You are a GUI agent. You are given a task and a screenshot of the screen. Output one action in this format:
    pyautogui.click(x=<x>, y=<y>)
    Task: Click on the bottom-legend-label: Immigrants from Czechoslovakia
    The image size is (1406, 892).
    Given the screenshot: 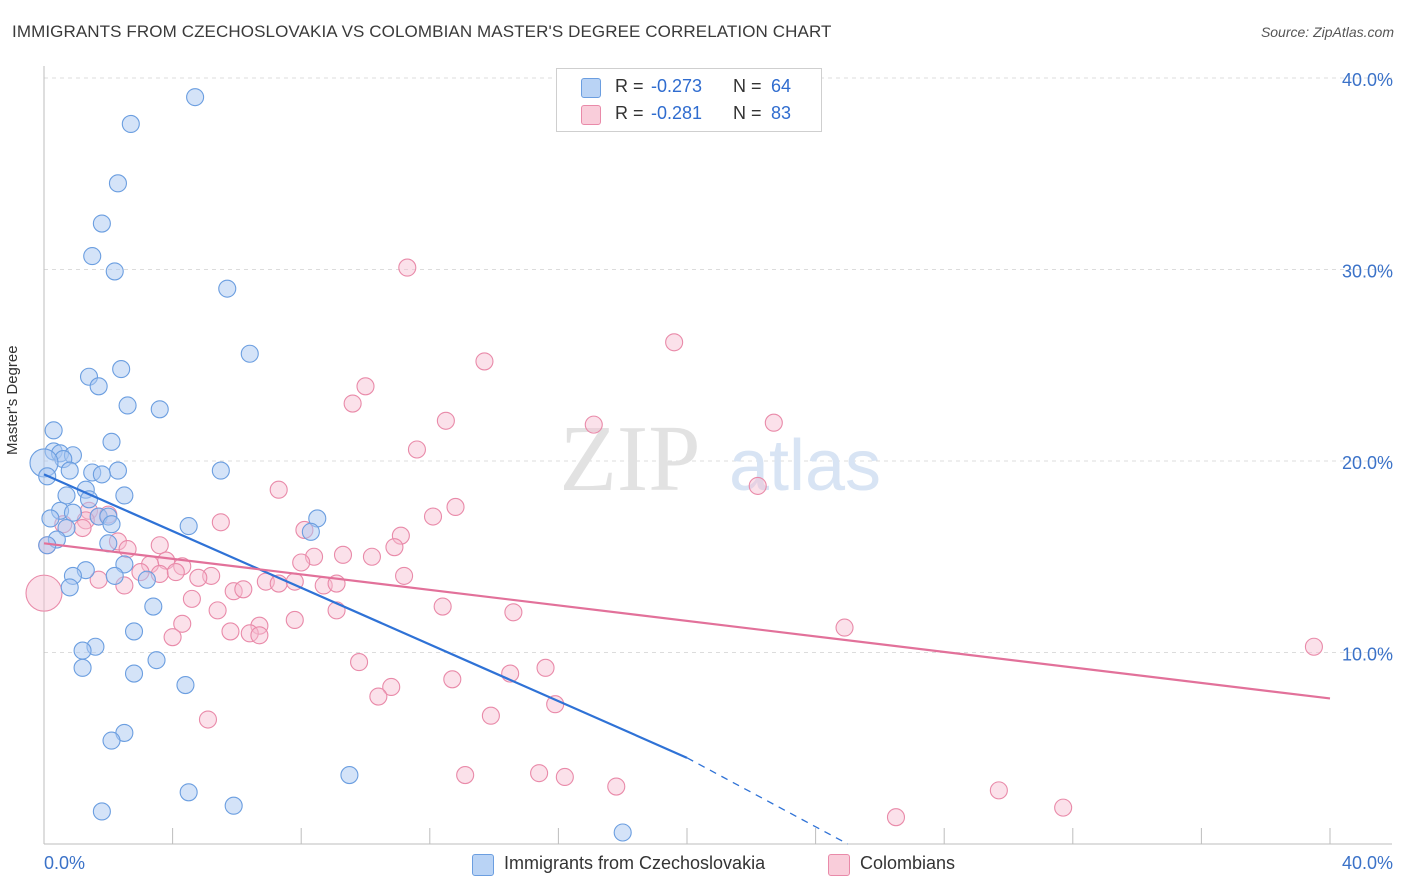 What is the action you would take?
    pyautogui.click(x=635, y=863)
    